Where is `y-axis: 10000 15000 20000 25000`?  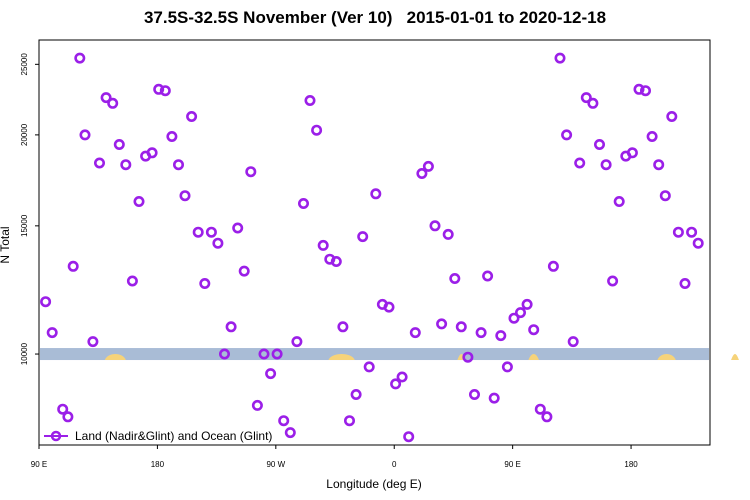
y-axis: 10000 15000 20000 25000 is located at coordinates (29, 209).